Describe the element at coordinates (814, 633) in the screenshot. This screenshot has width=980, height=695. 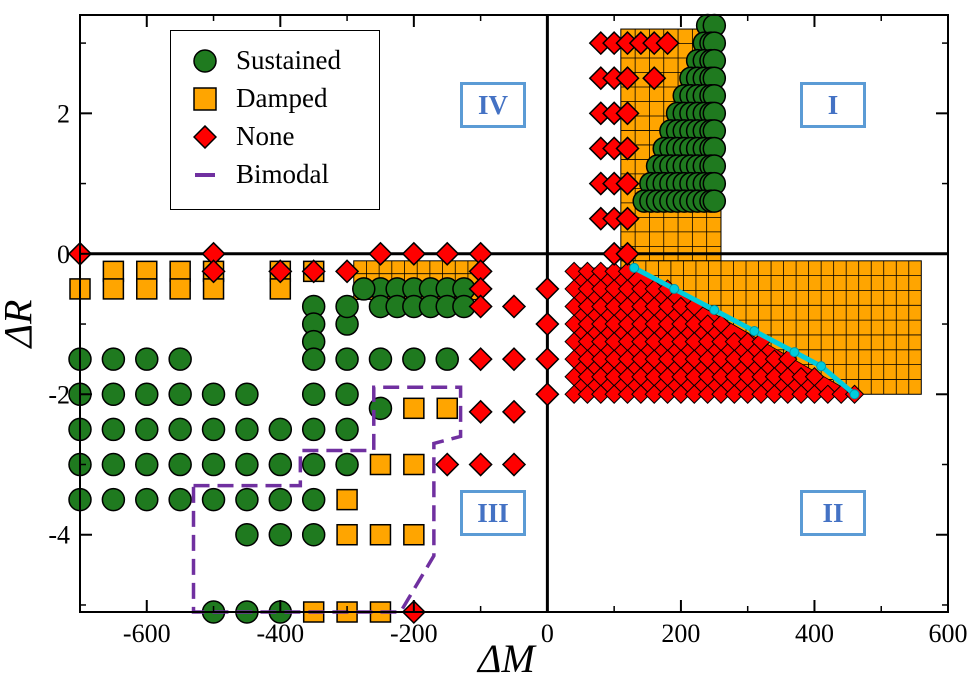
I see `x-tick-label: 400` at that location.